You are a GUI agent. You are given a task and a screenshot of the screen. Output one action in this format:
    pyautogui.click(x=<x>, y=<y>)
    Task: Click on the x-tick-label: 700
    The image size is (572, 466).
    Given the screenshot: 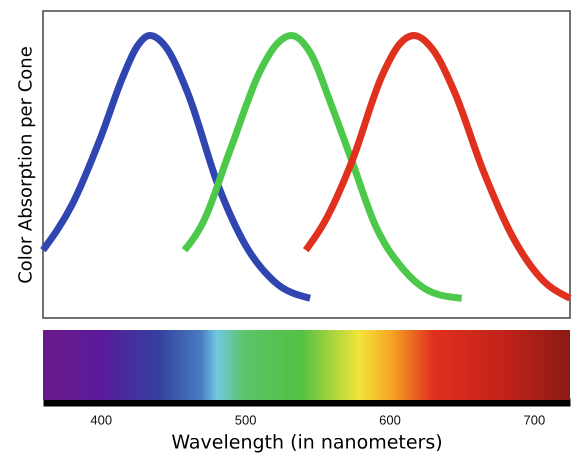 What is the action you would take?
    pyautogui.click(x=535, y=420)
    